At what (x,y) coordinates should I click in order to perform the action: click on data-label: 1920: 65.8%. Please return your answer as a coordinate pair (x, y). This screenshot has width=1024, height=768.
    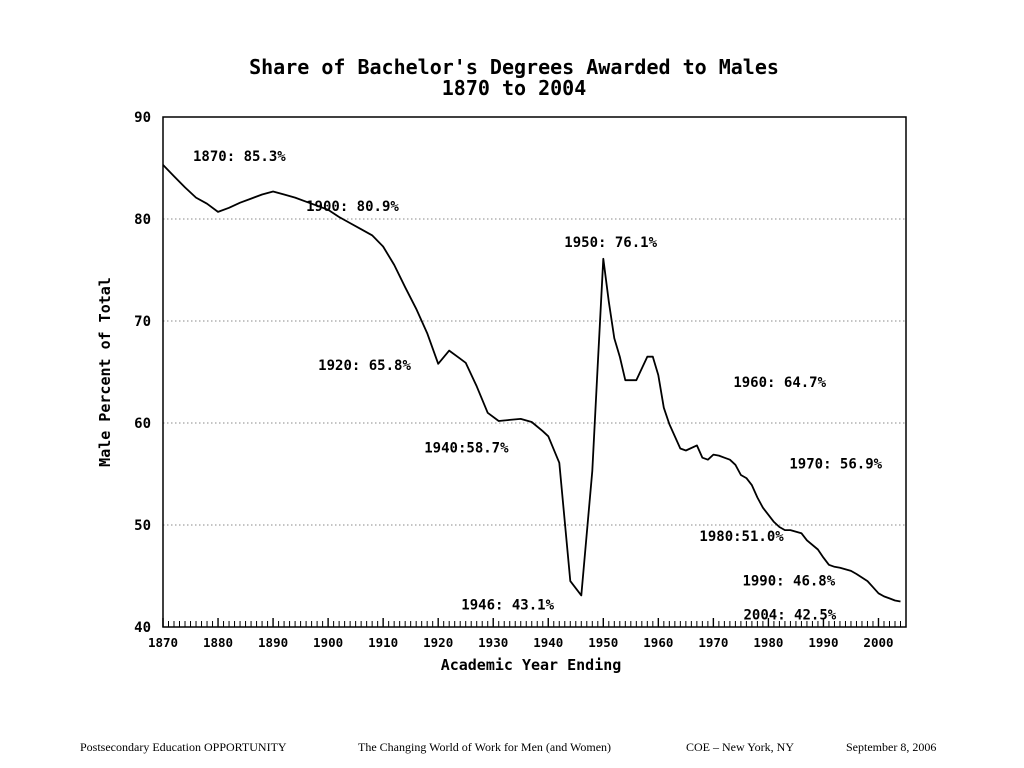
    Looking at the image, I should click on (364, 366).